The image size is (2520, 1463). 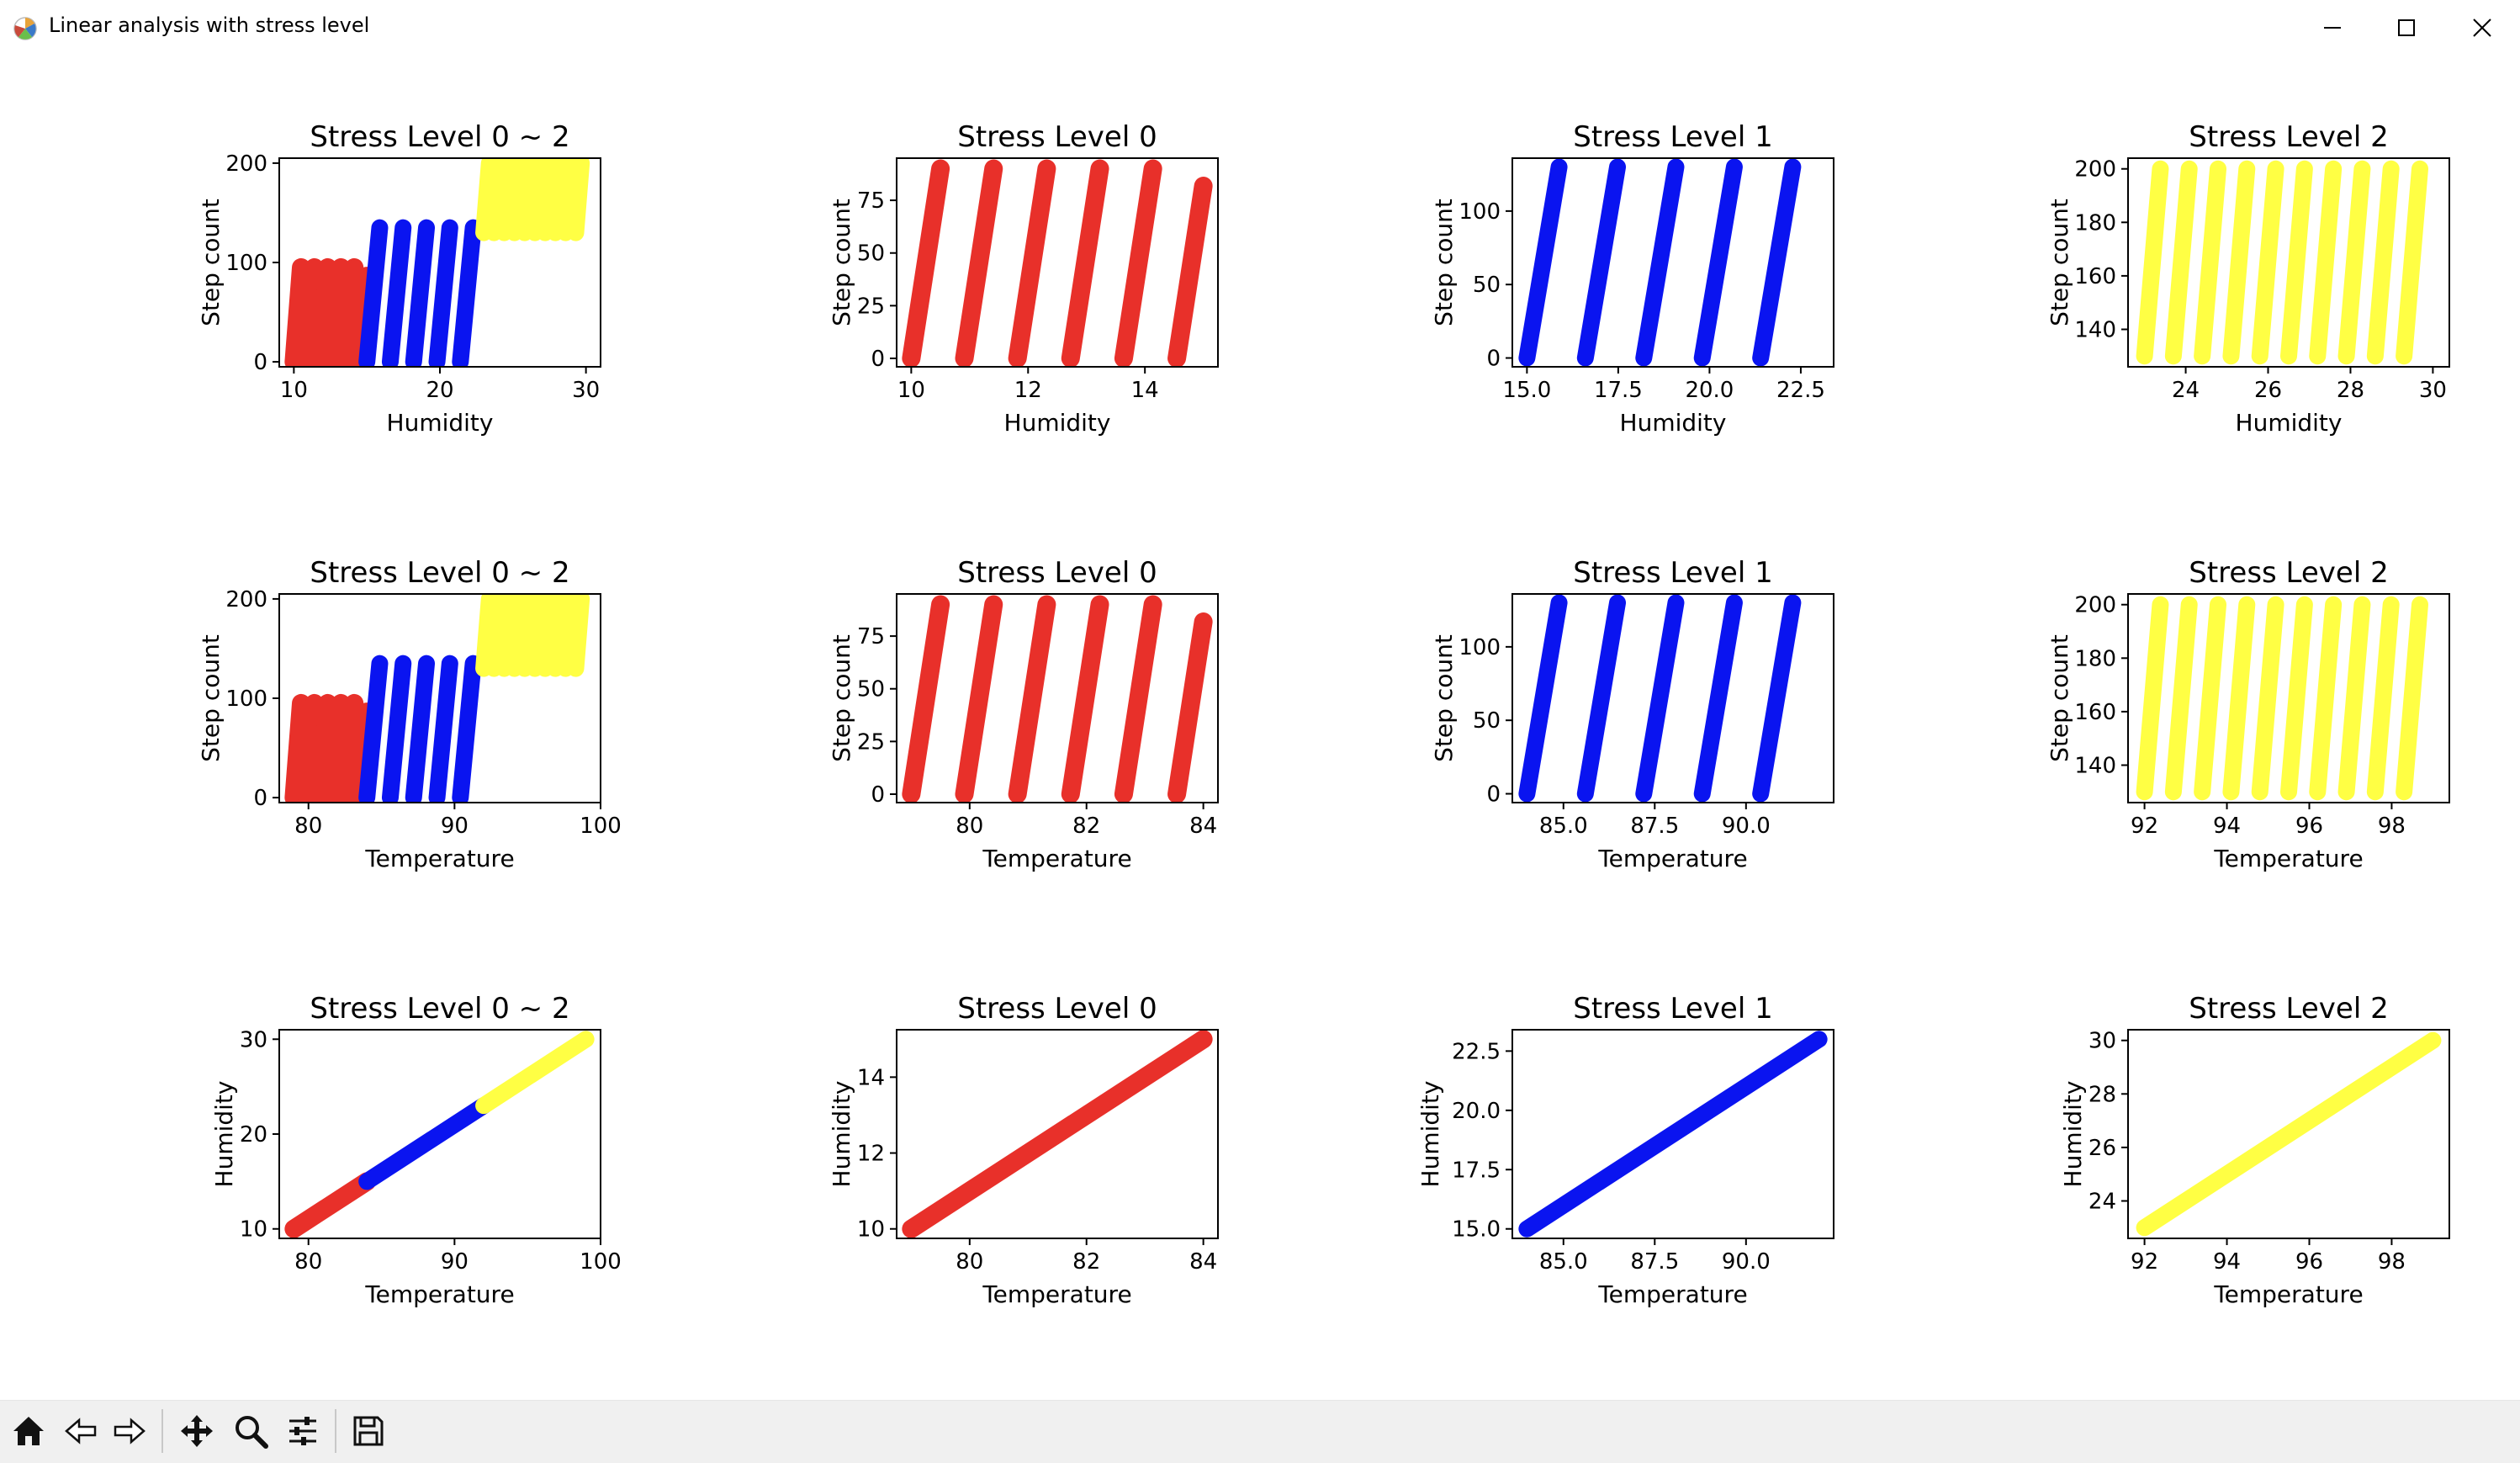 What do you see at coordinates (425, 1143) in the screenshot?
I see `series-1-markers` at bounding box center [425, 1143].